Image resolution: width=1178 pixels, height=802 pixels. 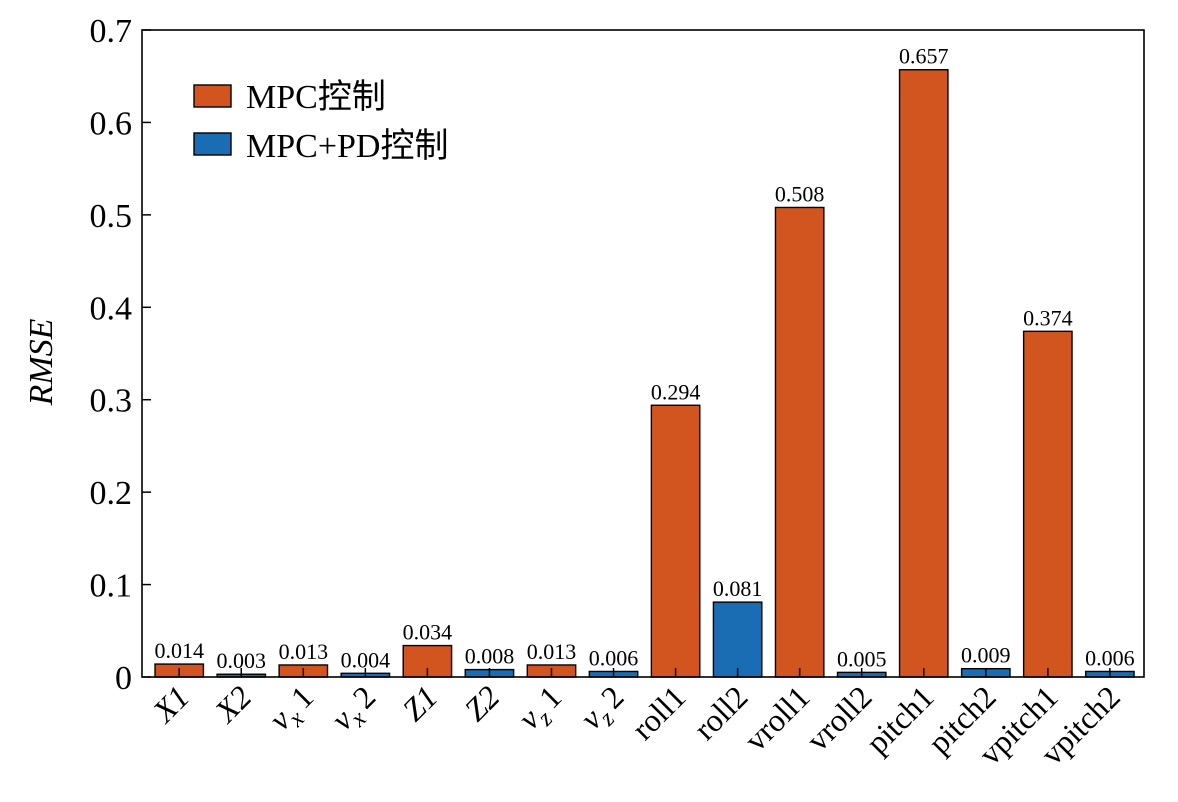 What do you see at coordinates (111, 586) in the screenshot?
I see `y-tick-label: 0.1` at bounding box center [111, 586].